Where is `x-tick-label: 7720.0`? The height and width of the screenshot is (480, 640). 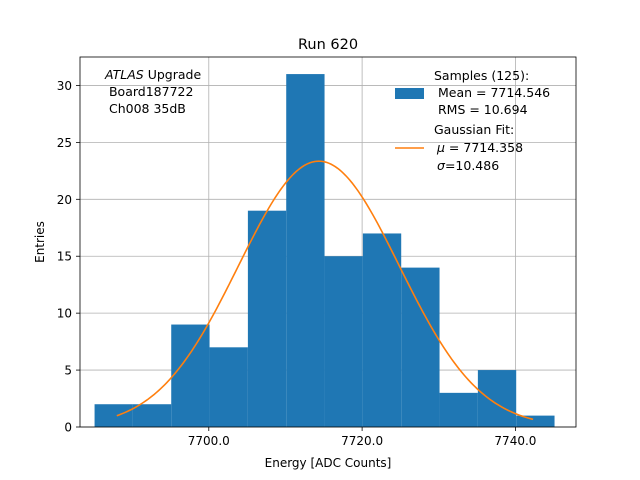
x-tick-label: 7720.0 is located at coordinates (362, 441).